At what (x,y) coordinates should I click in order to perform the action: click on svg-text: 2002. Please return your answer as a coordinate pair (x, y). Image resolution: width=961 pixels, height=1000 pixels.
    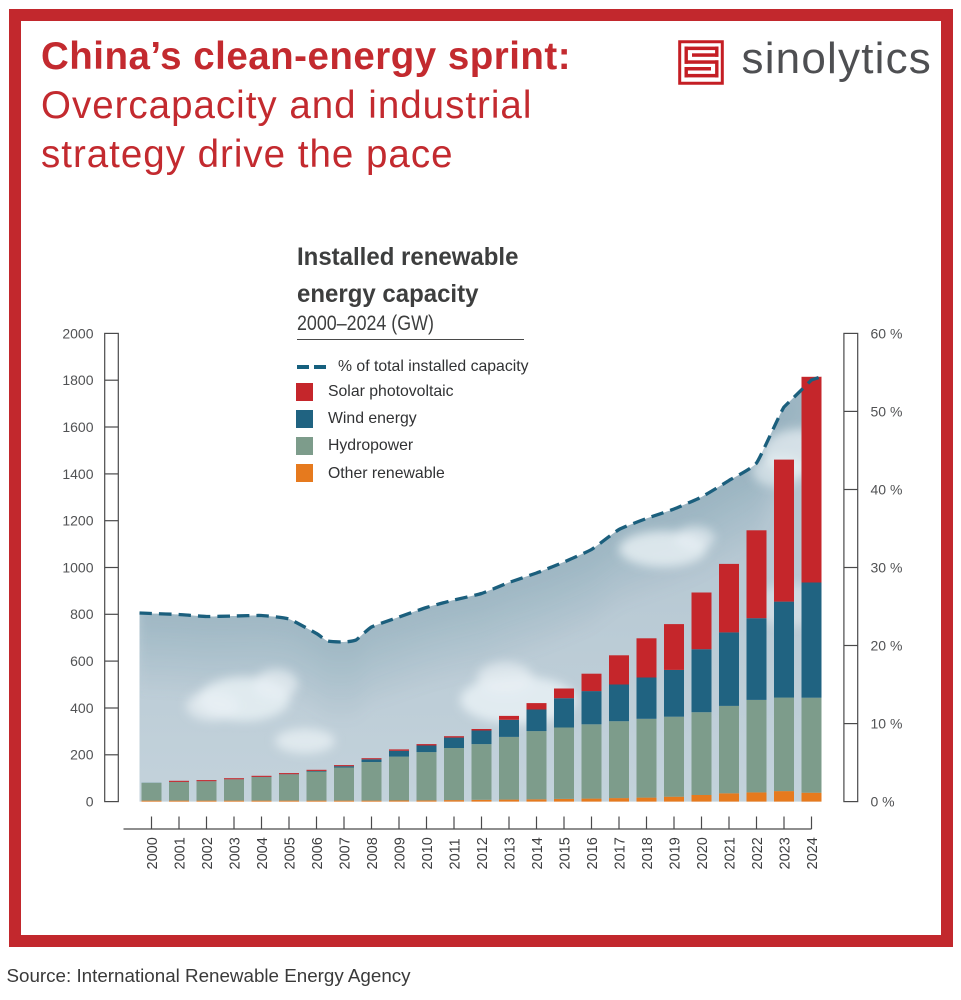
    Looking at the image, I should click on (208, 853).